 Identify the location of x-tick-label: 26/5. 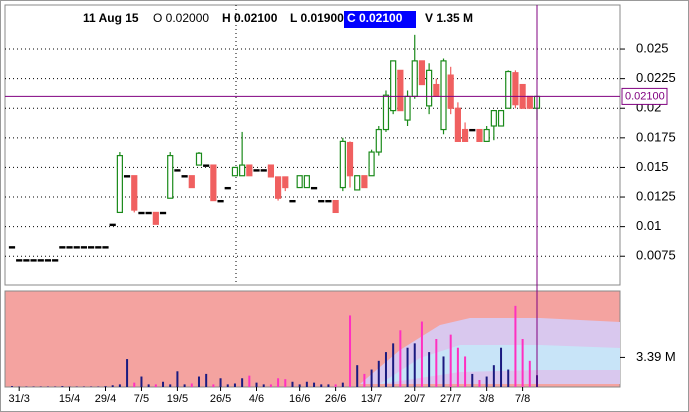
(220, 399).